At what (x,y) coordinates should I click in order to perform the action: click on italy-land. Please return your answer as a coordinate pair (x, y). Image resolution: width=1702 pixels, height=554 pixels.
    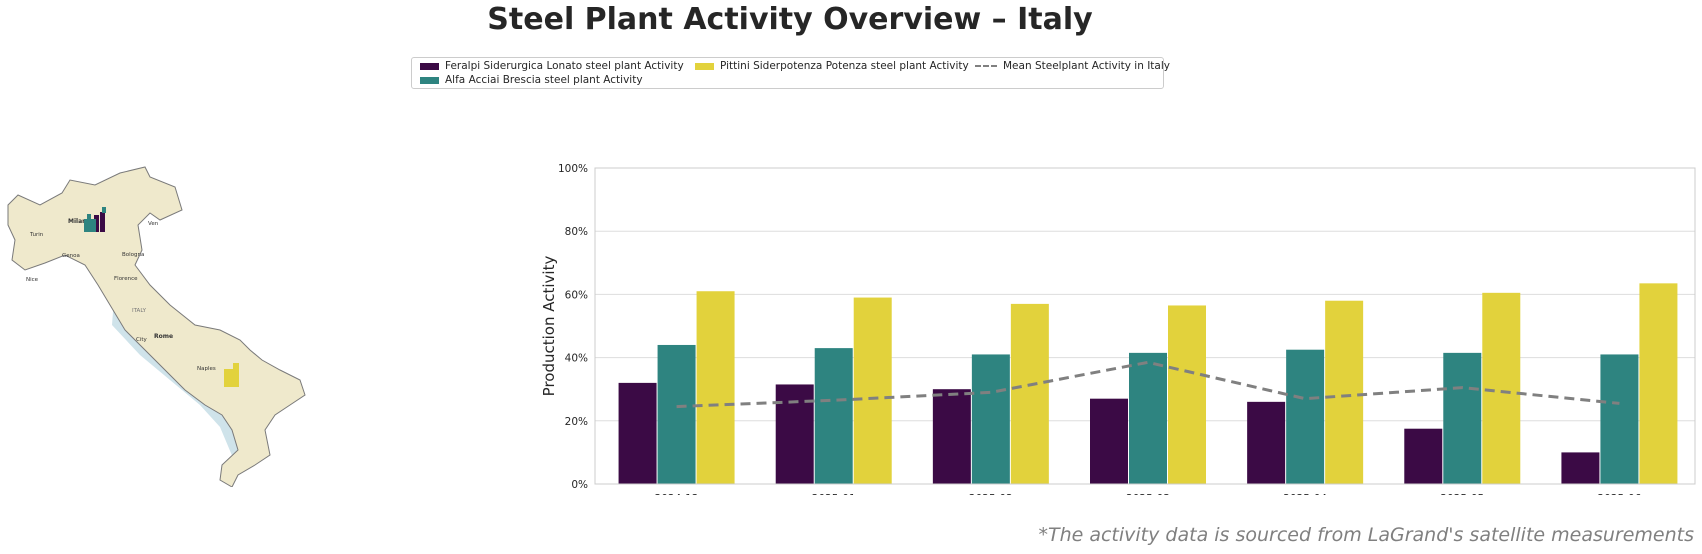
    Looking at the image, I should click on (156, 326).